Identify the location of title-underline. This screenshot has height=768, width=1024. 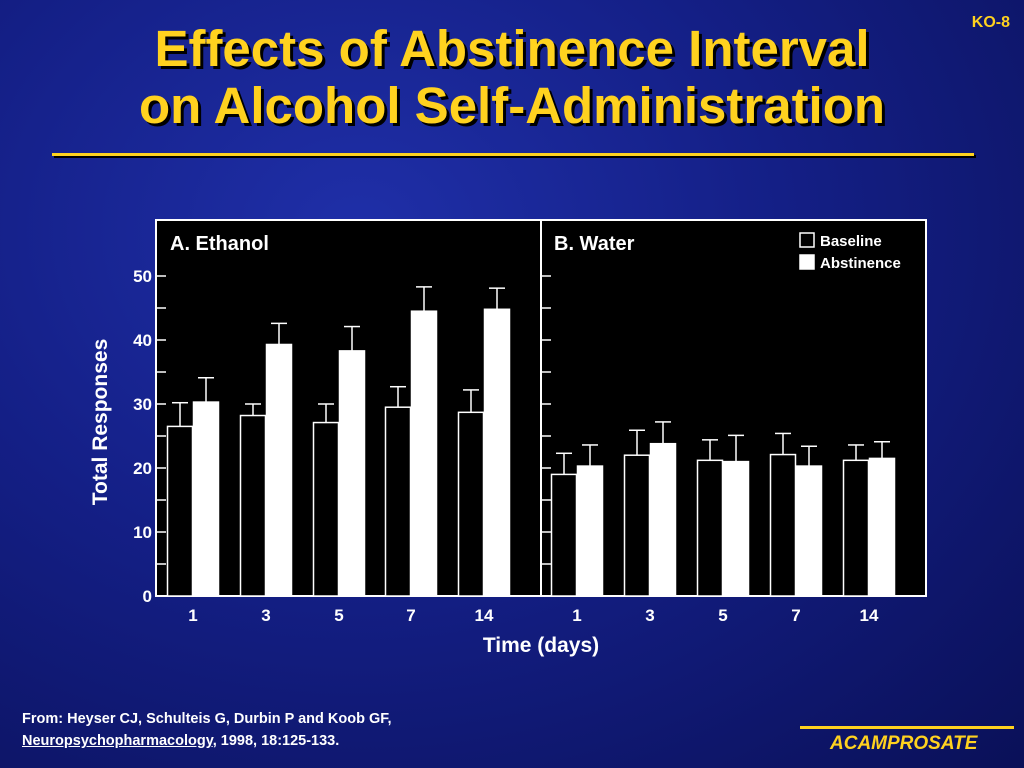
(513, 154).